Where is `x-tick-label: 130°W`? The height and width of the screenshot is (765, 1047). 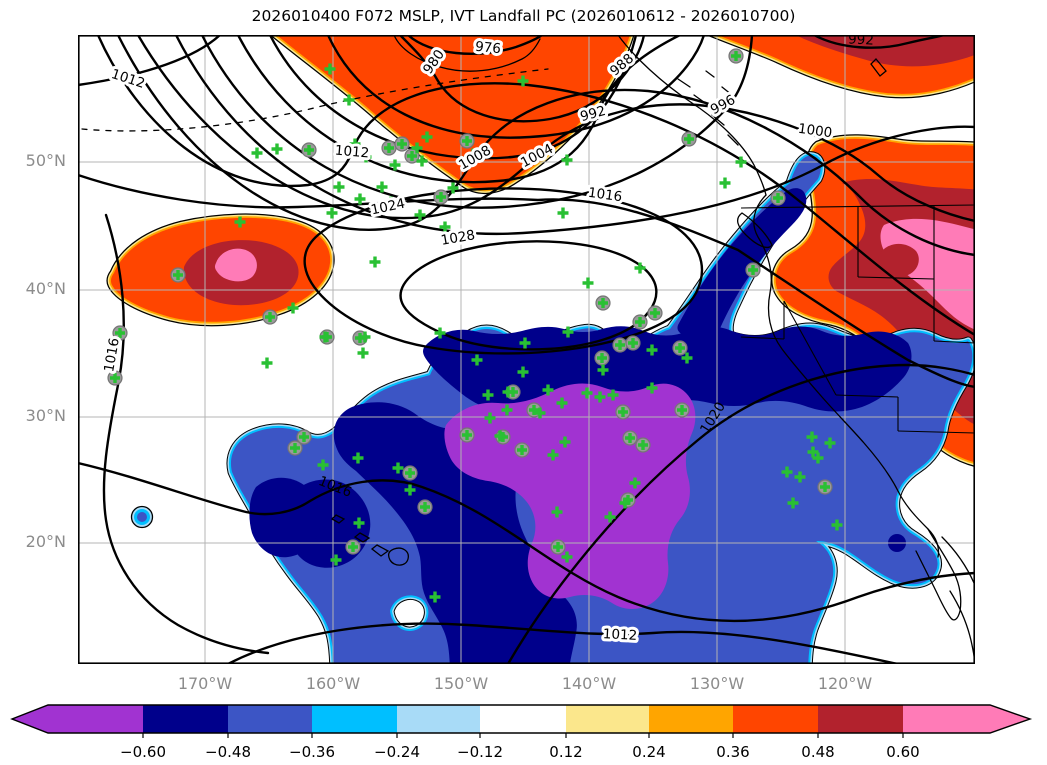 x-tick-label: 130°W is located at coordinates (717, 683).